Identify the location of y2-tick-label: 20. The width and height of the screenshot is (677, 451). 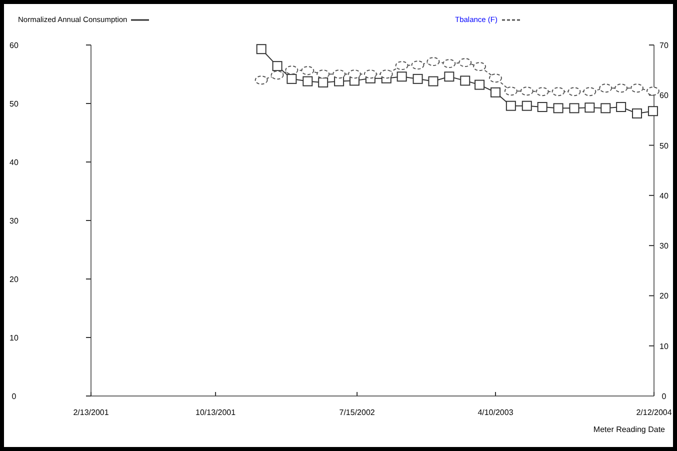
(664, 296).